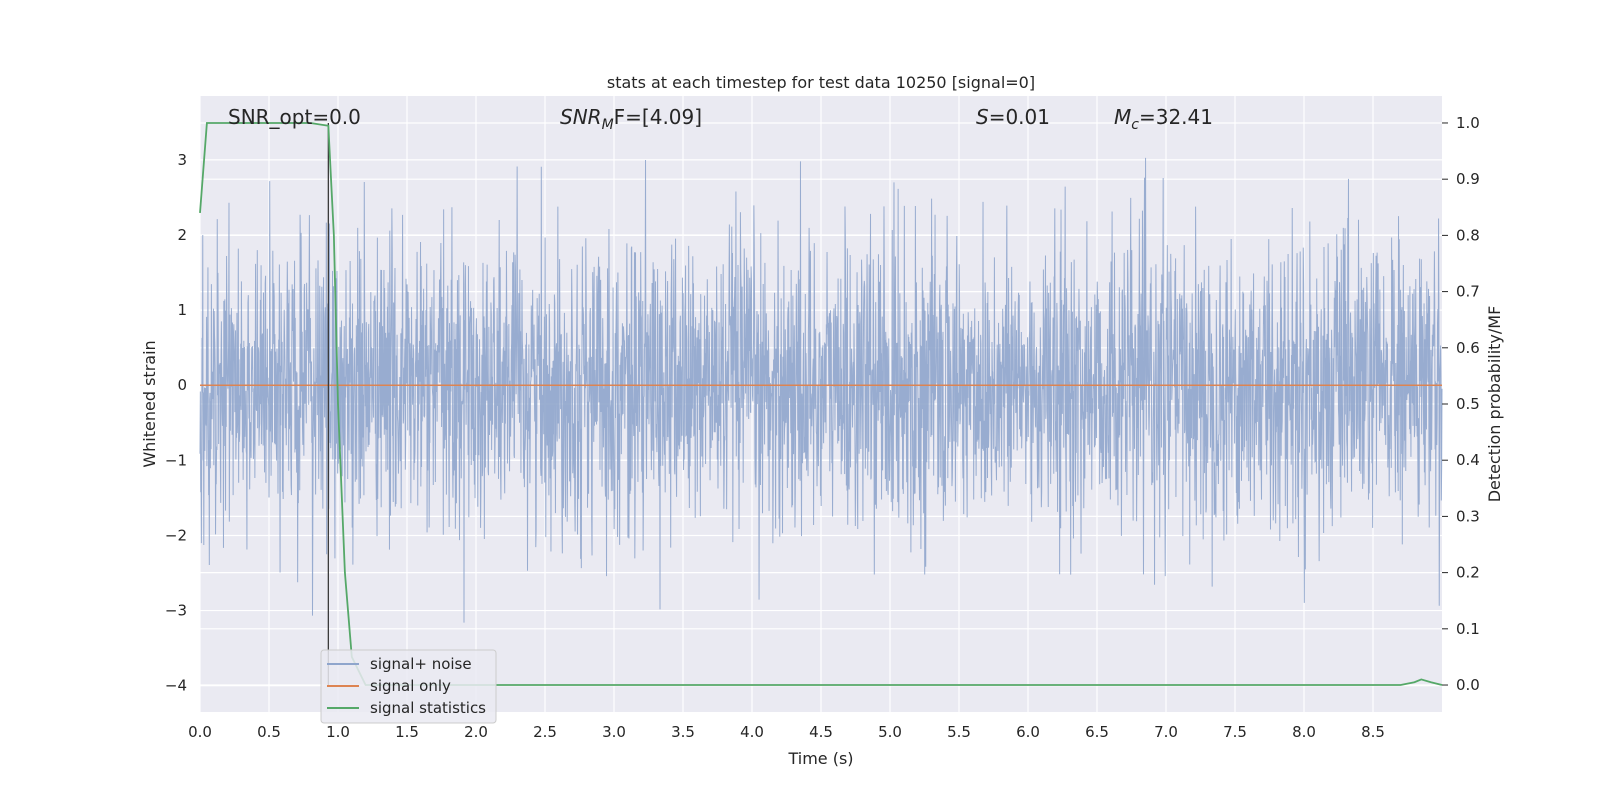 The width and height of the screenshot is (1600, 800). Describe the element at coordinates (200, 732) in the screenshot. I see `x-tick-label: 0.0` at that location.